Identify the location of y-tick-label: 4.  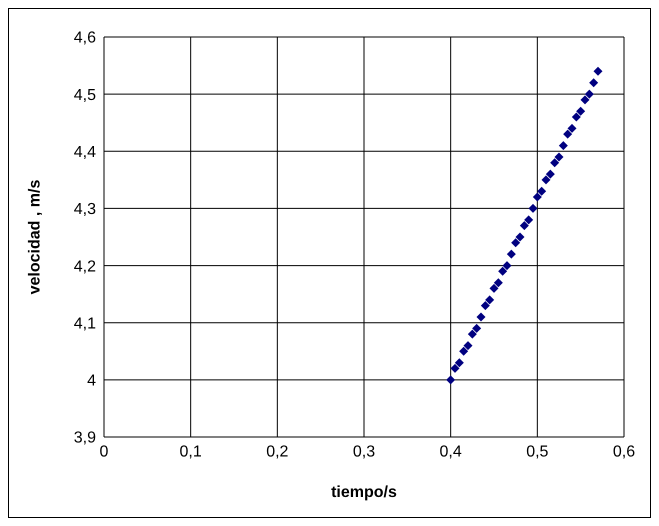
(91, 381).